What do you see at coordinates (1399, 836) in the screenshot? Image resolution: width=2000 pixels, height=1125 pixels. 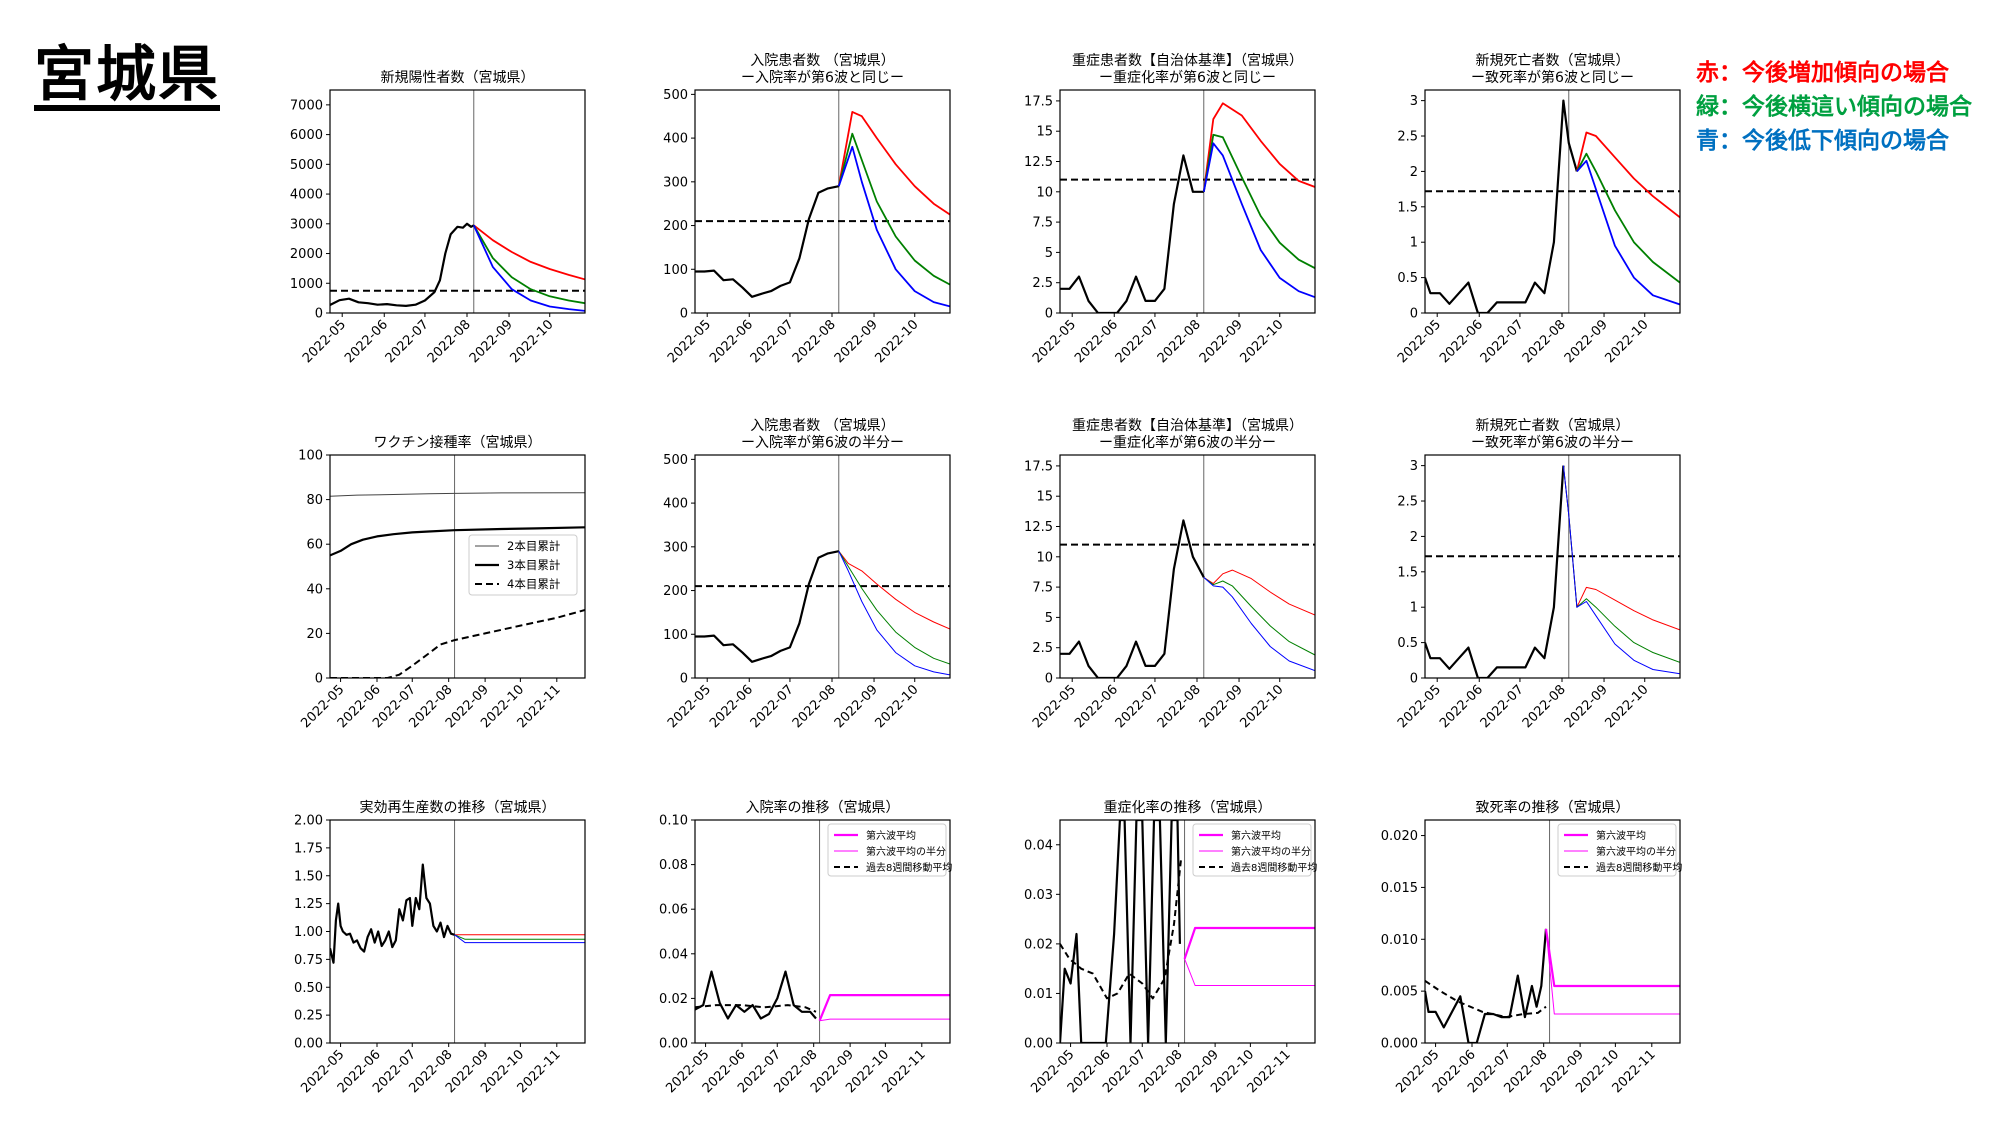 I see `y-tick-label: 0.020` at bounding box center [1399, 836].